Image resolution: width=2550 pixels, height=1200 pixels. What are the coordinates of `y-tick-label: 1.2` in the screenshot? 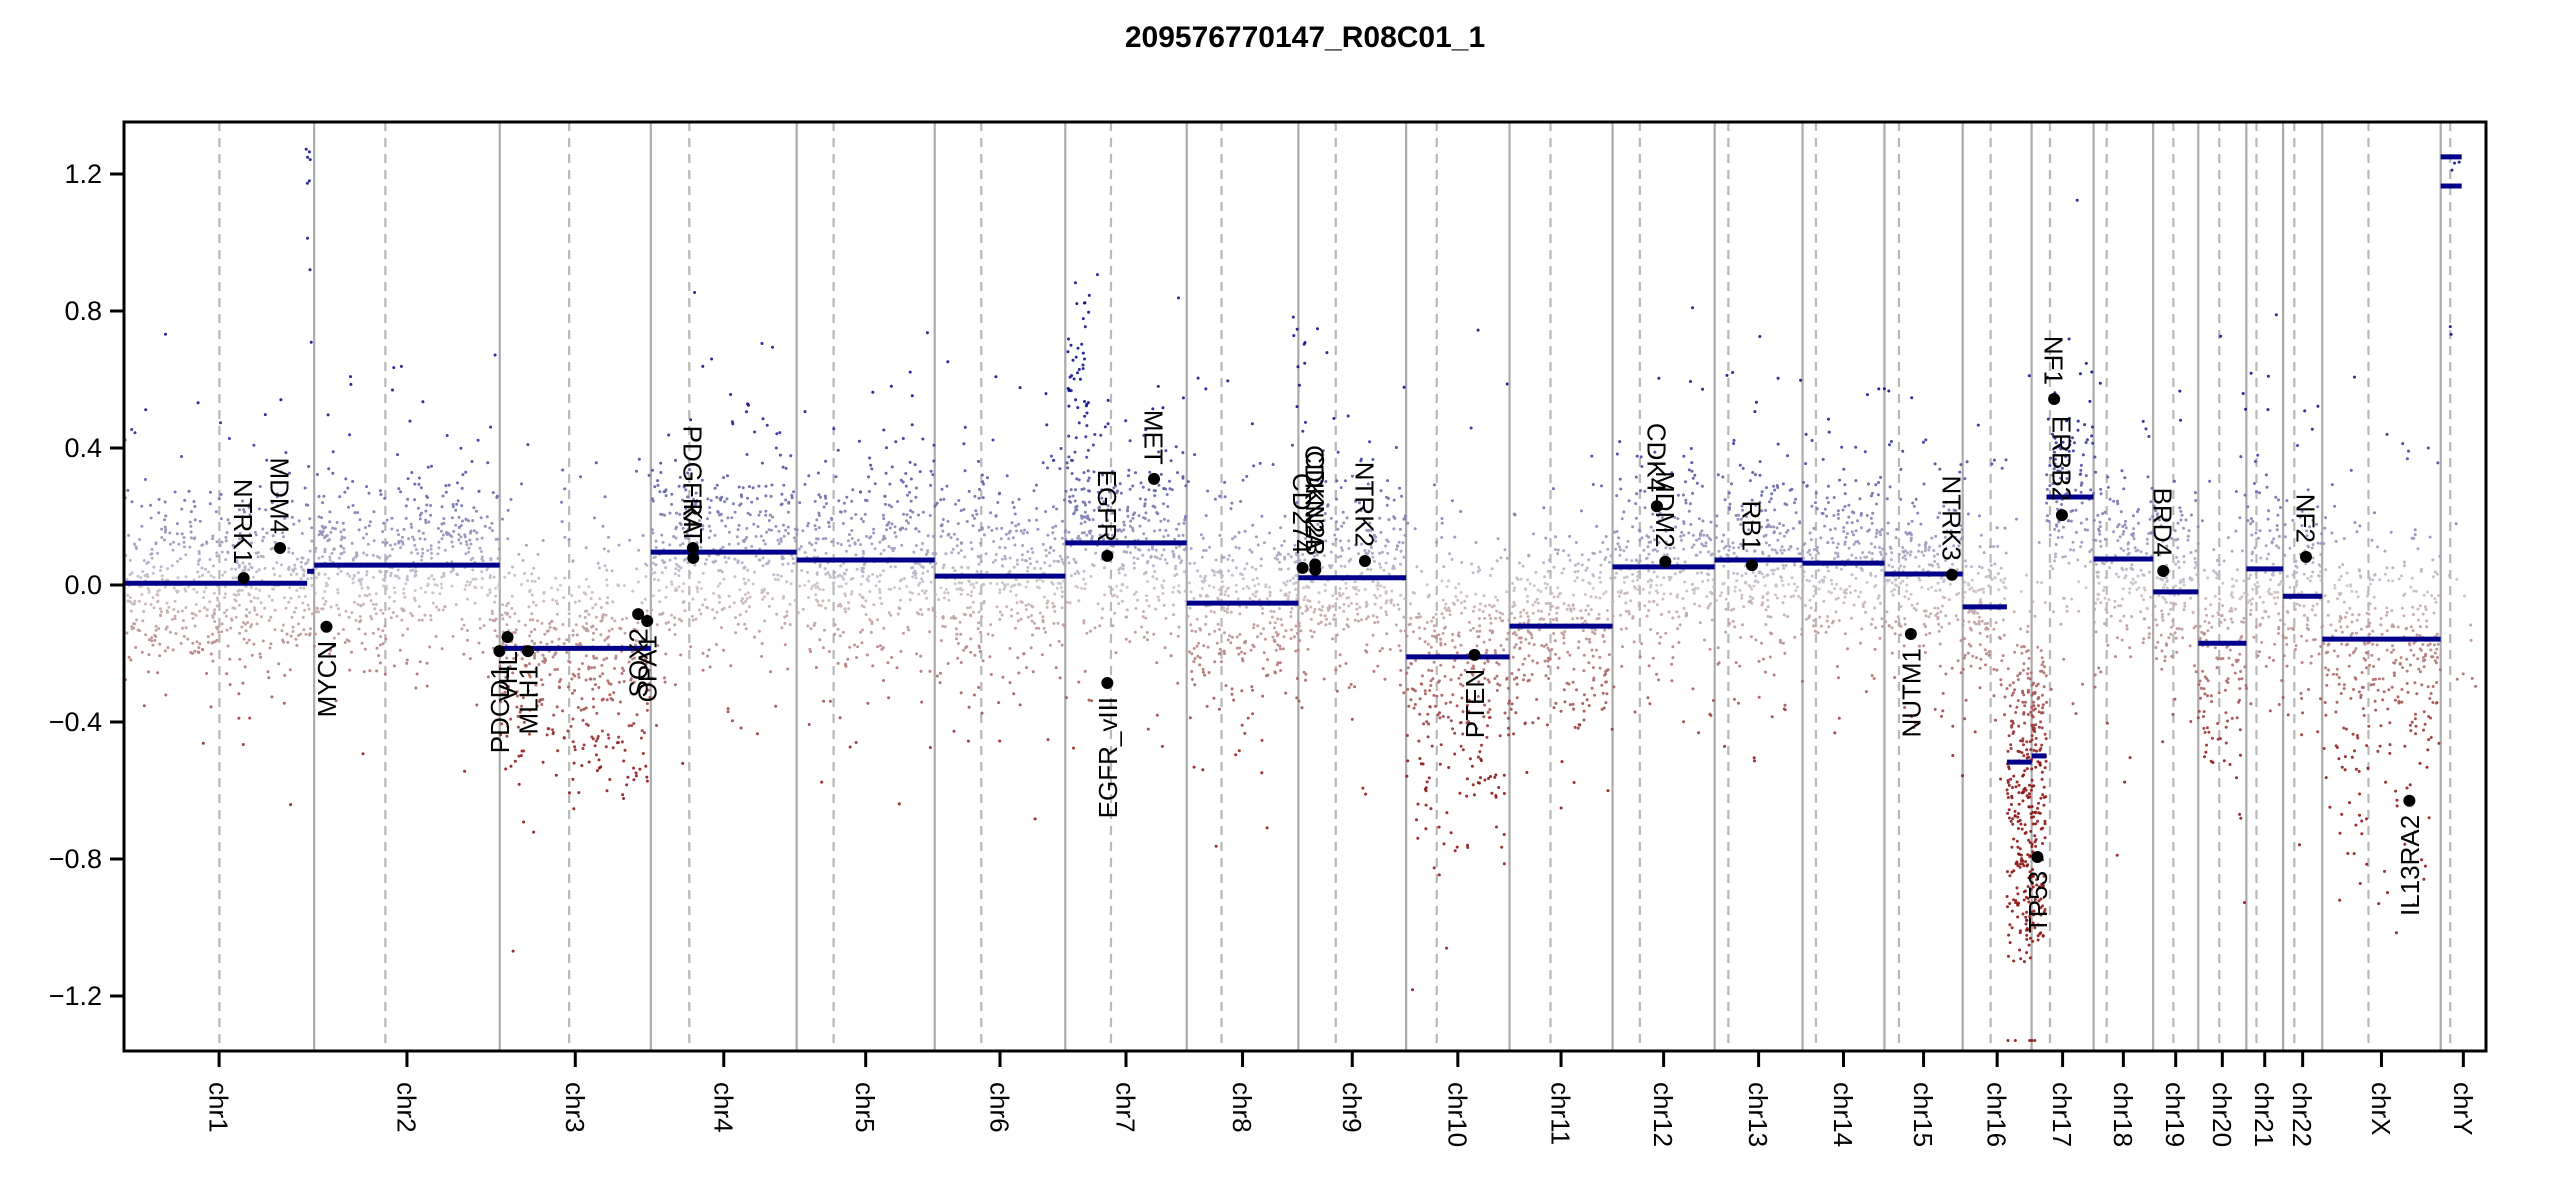 It's located at (83, 174).